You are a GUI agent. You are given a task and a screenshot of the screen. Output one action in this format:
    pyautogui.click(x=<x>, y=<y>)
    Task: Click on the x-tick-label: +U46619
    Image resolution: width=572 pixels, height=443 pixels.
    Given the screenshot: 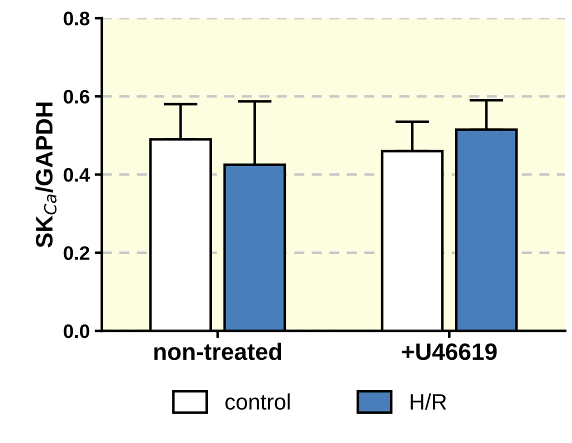 What is the action you would take?
    pyautogui.click(x=449, y=351)
    